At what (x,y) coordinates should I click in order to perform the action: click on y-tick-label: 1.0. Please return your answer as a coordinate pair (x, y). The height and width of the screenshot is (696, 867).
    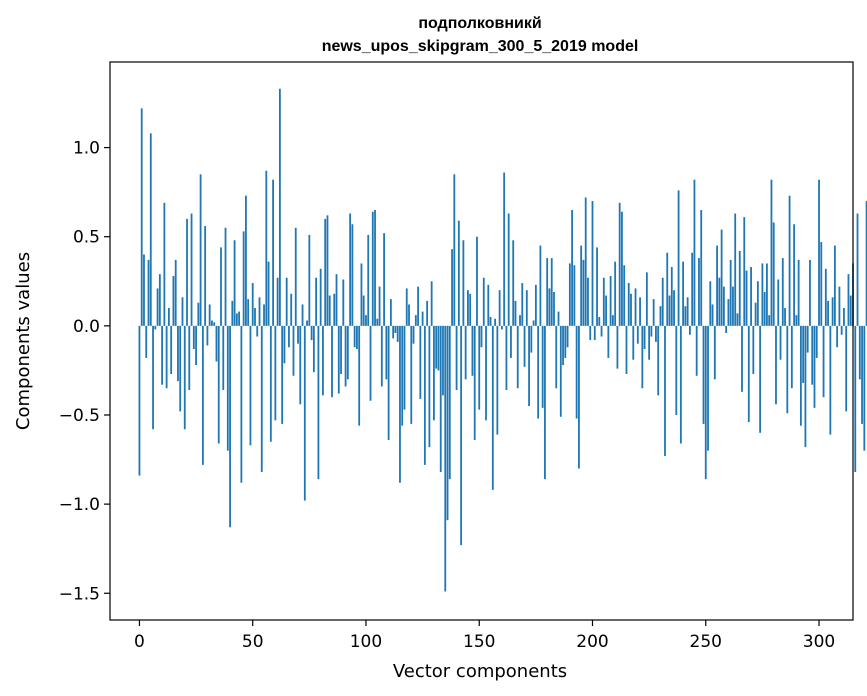
    Looking at the image, I should click on (86, 149).